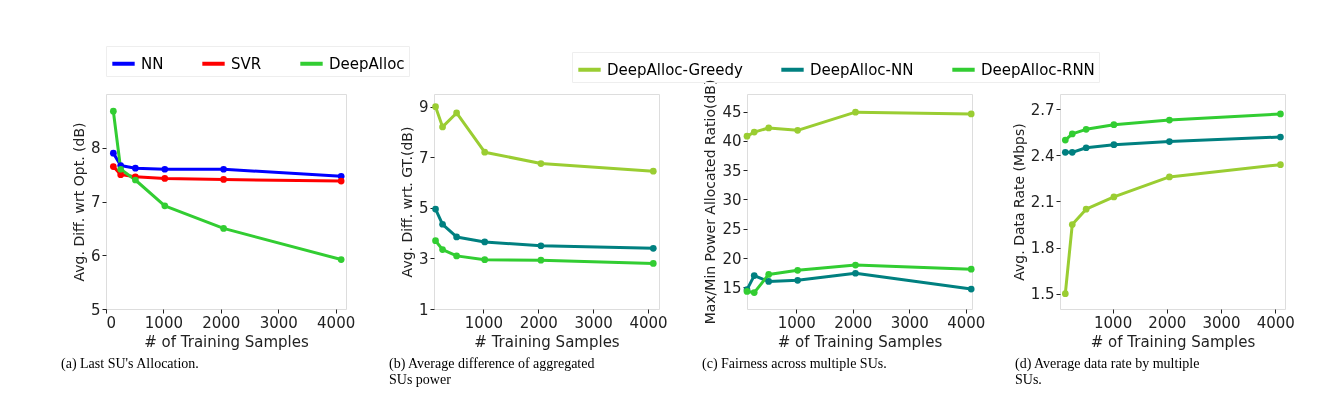 The image size is (1334, 401). Describe the element at coordinates (732, 112) in the screenshot. I see `y-tick-label: 45` at that location.